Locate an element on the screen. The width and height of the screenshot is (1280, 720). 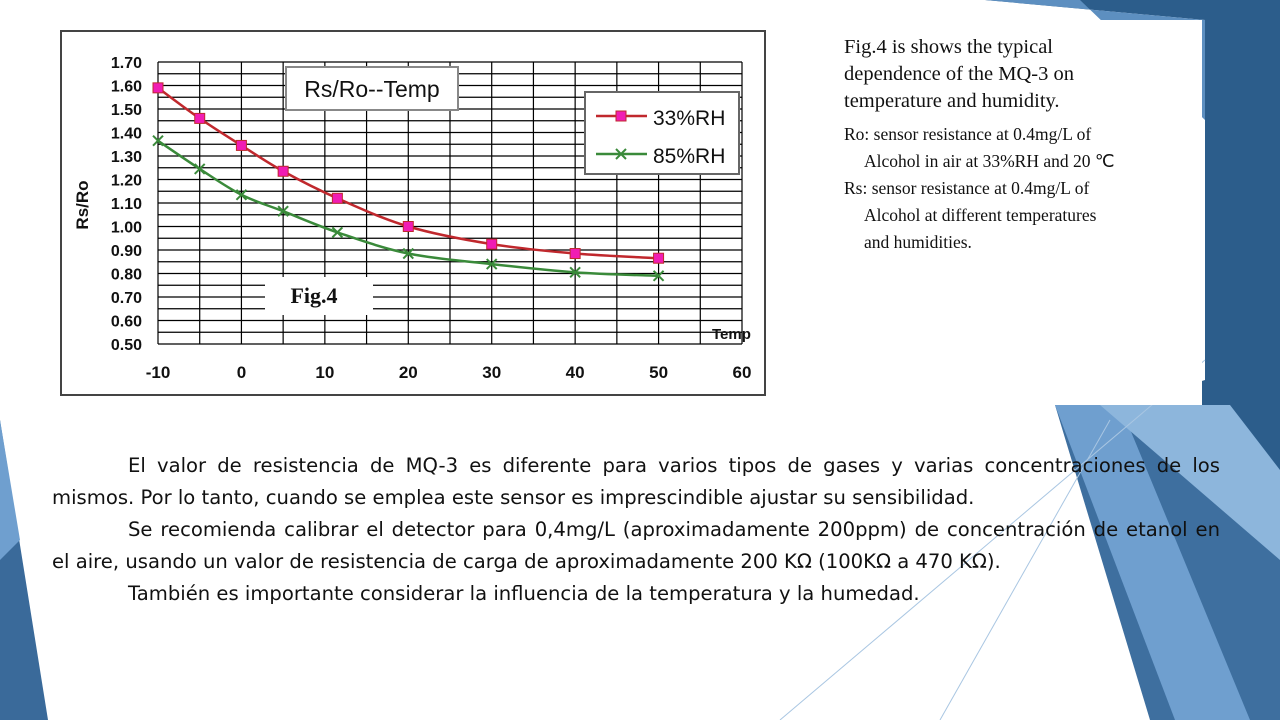
background-line is located at coordinates (1025, 569).